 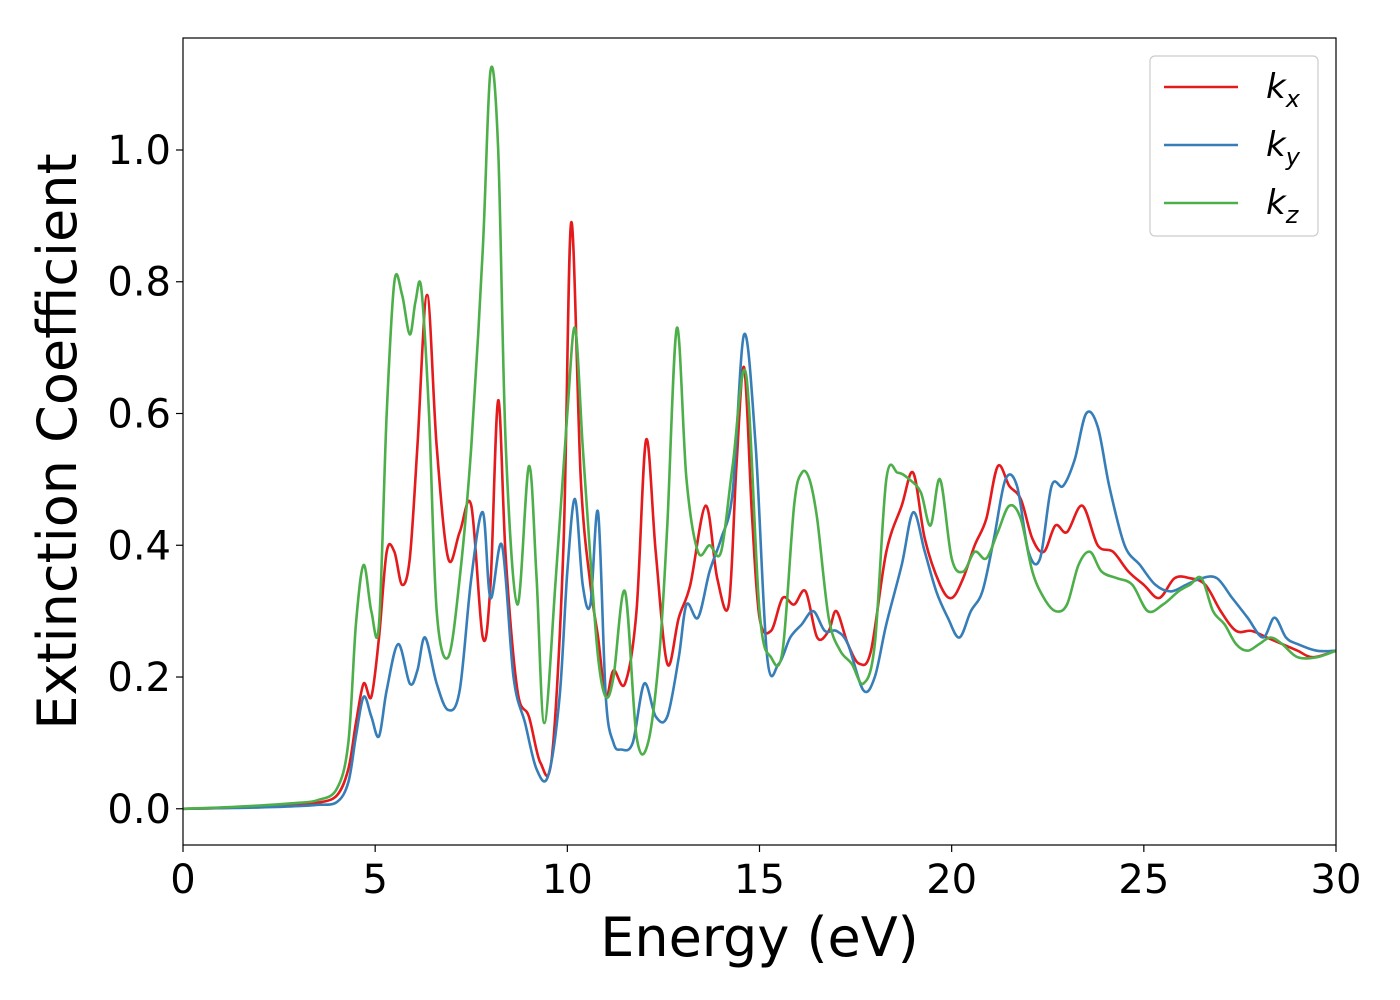 What do you see at coordinates (567, 880) in the screenshot?
I see `x-tick-label: 10` at bounding box center [567, 880].